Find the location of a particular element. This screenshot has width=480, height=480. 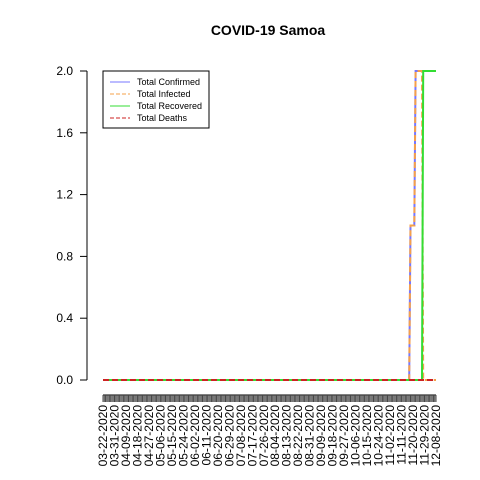

x-tick-label: 03-22-2020 is located at coordinates (103, 436).